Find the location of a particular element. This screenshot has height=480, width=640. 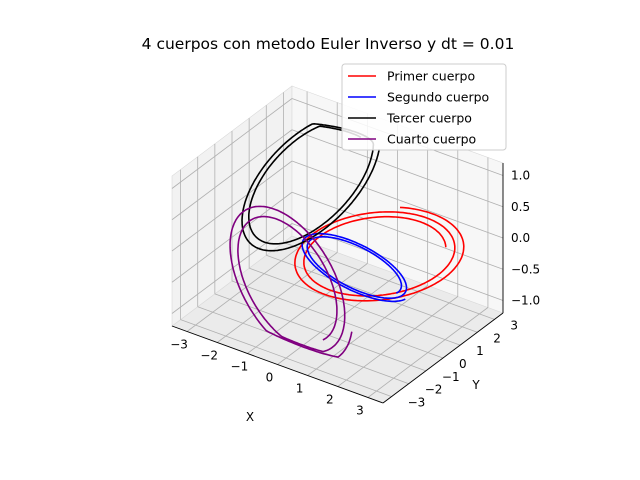

y-tick-label: −2 is located at coordinates (434, 390).